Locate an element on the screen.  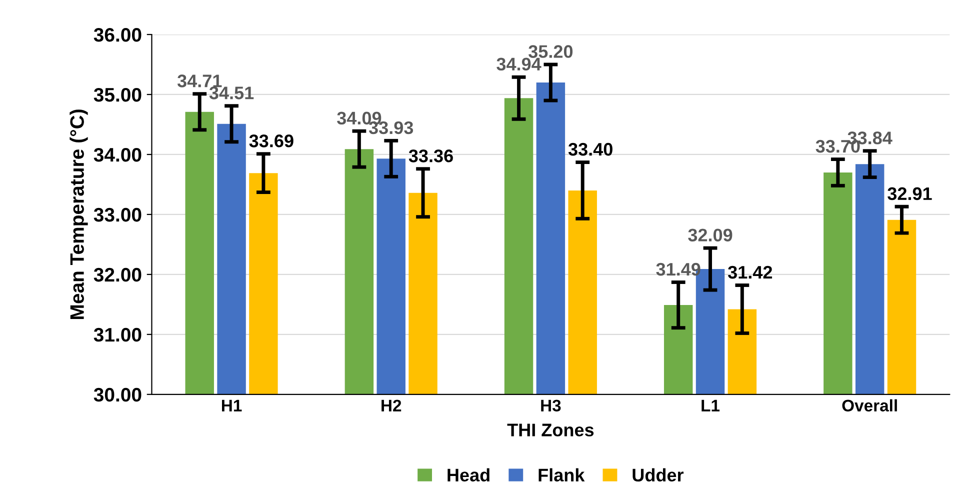
x-tick-label: H3 is located at coordinates (551, 406).